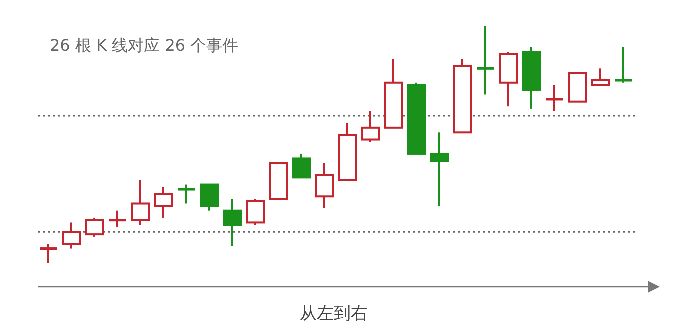  Describe the element at coordinates (144, 45) in the screenshot. I see `title: 26 根 K 线对应 26 个事件` at that location.